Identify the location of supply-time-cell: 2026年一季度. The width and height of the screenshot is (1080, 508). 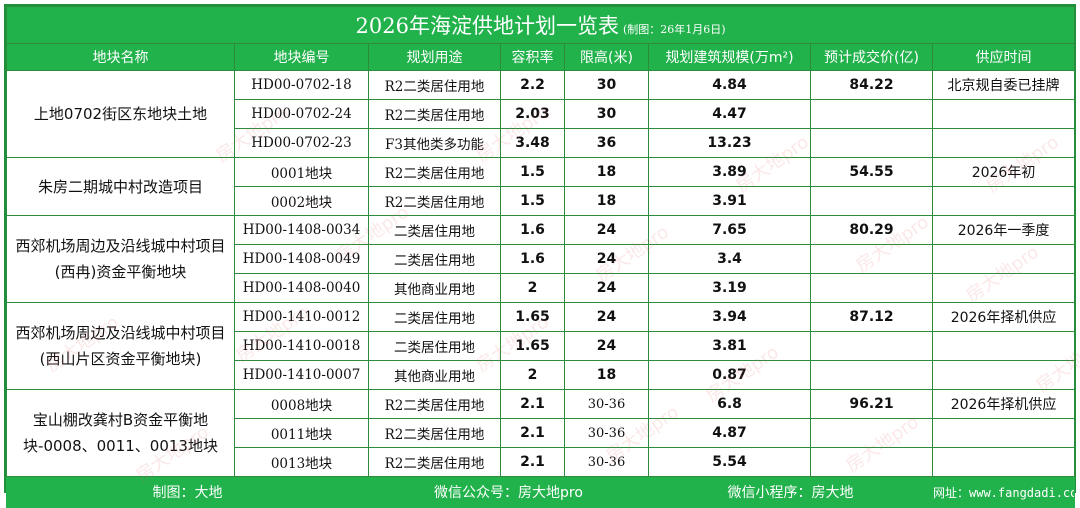
(1003, 230).